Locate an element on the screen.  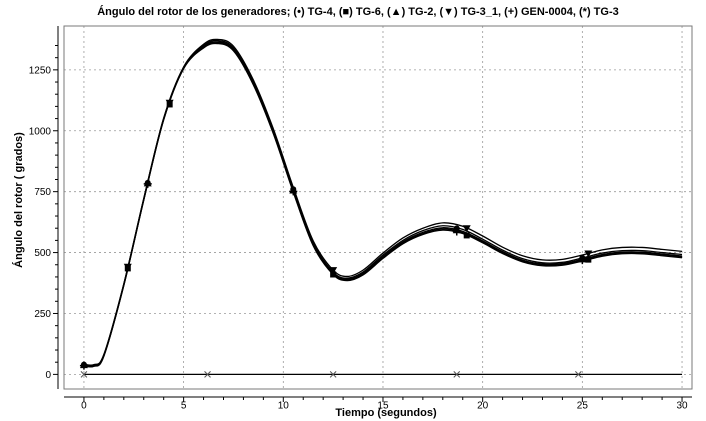
x-tick-label: 20 is located at coordinates (483, 405).